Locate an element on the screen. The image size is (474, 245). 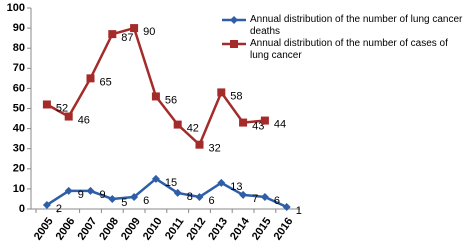
data-label: 7 is located at coordinates (255, 199).